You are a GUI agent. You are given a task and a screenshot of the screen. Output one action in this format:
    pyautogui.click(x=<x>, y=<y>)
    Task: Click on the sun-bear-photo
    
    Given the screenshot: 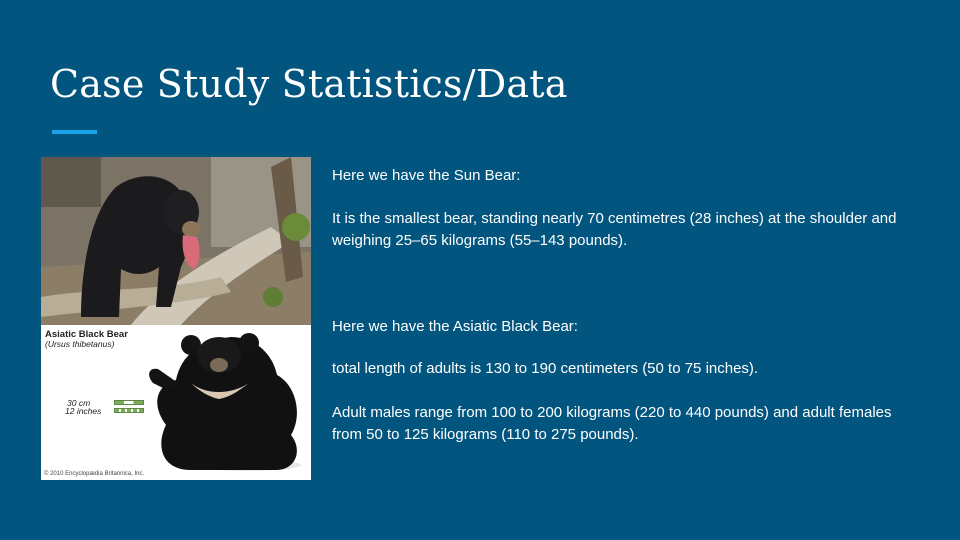 What is the action you would take?
    pyautogui.click(x=176, y=241)
    